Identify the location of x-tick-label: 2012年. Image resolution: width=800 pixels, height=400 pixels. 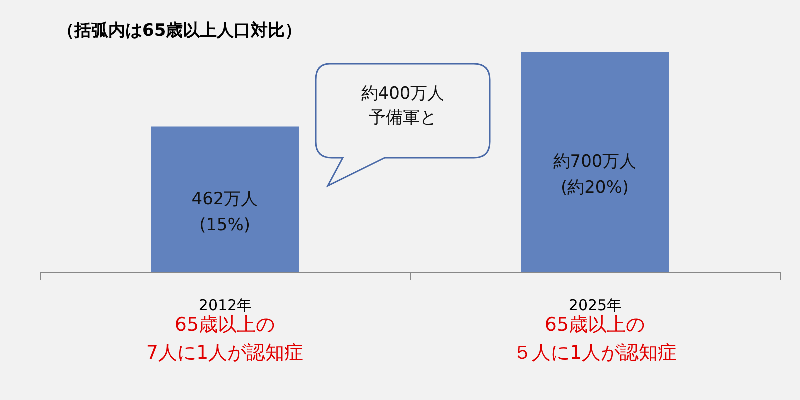
(225, 305).